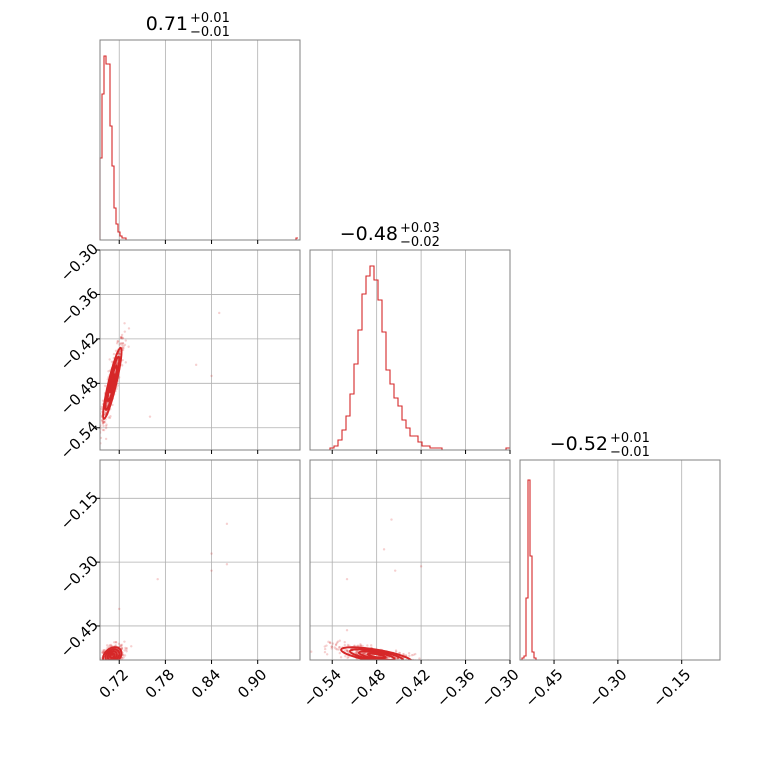 The image size is (760, 760). What do you see at coordinates (420, 228) in the screenshot?
I see `title-plus-1: +0.03` at bounding box center [420, 228].